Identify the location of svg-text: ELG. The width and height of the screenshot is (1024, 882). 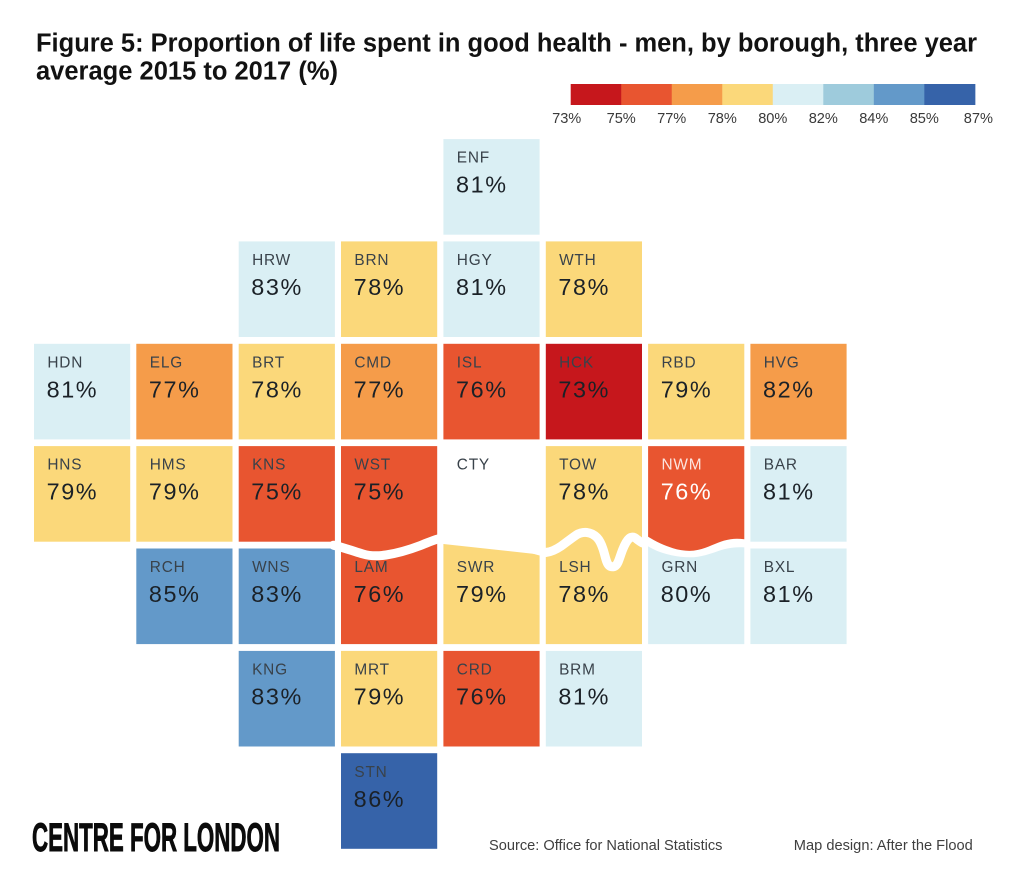
(166, 362).